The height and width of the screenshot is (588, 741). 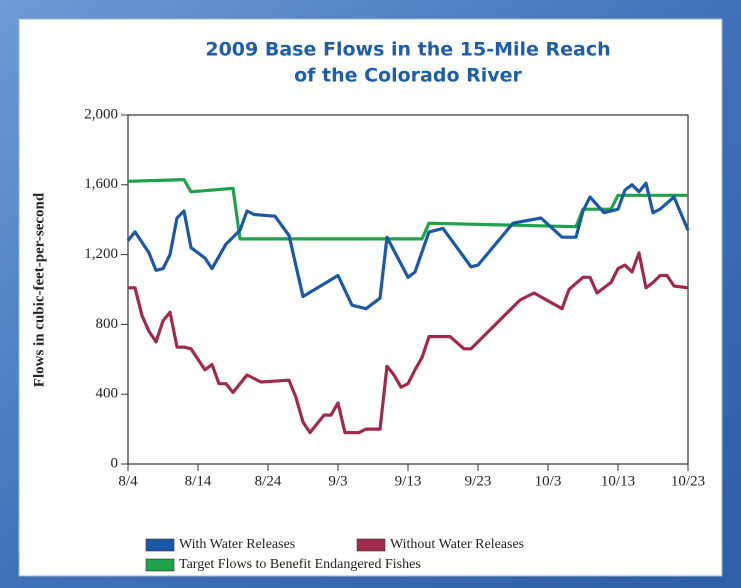 I want to click on chart-title: 2009 Base Flows in the 15-Mile Reach, so click(x=407, y=50).